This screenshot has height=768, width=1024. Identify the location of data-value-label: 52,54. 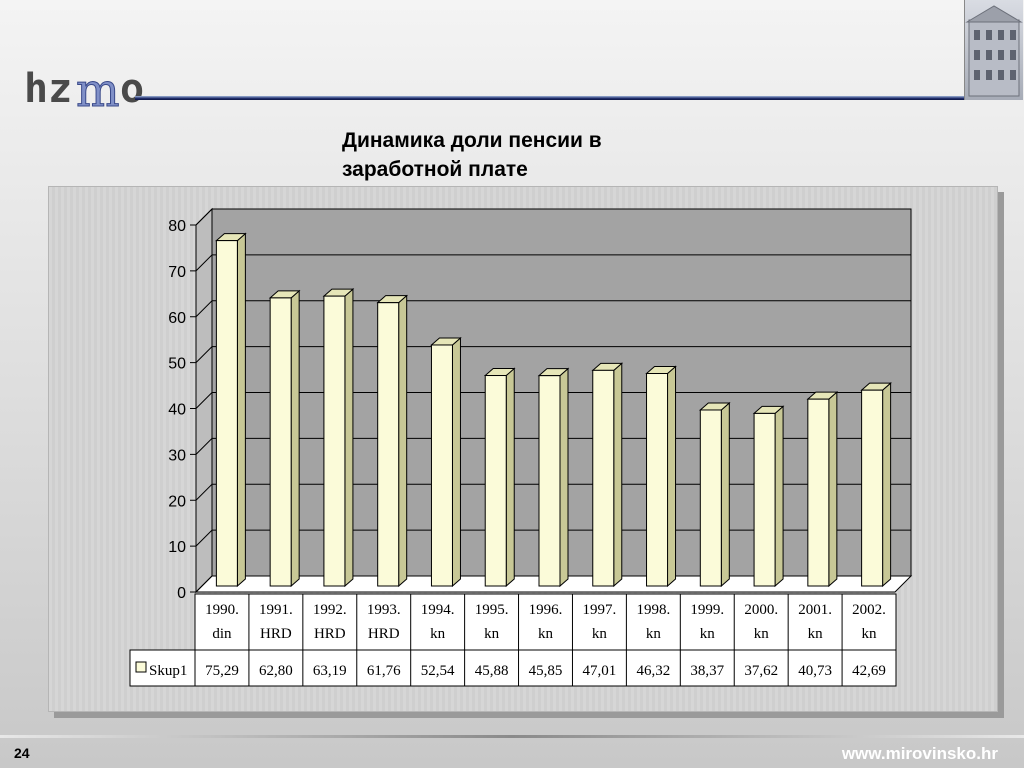
(438, 671).